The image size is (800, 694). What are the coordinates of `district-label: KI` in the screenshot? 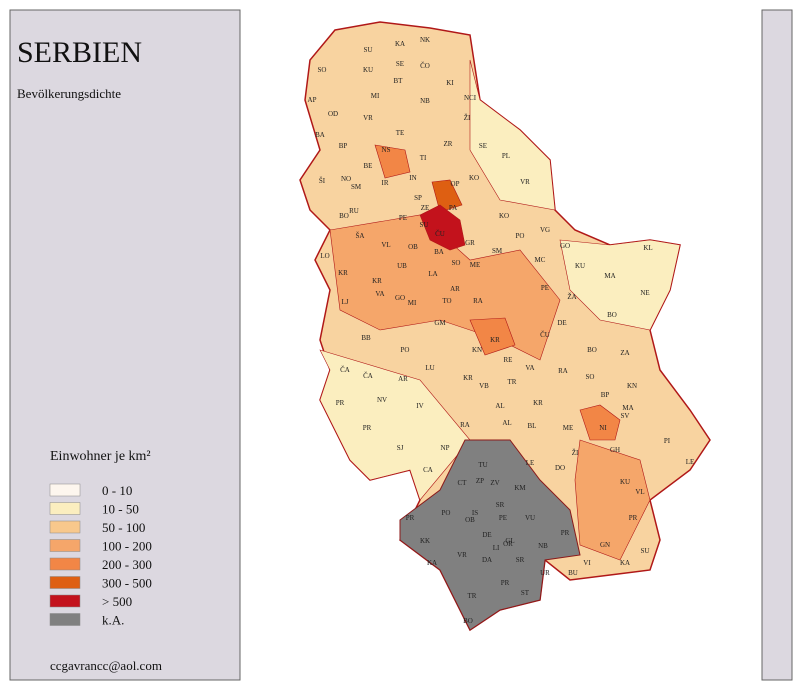 It's located at (450, 83).